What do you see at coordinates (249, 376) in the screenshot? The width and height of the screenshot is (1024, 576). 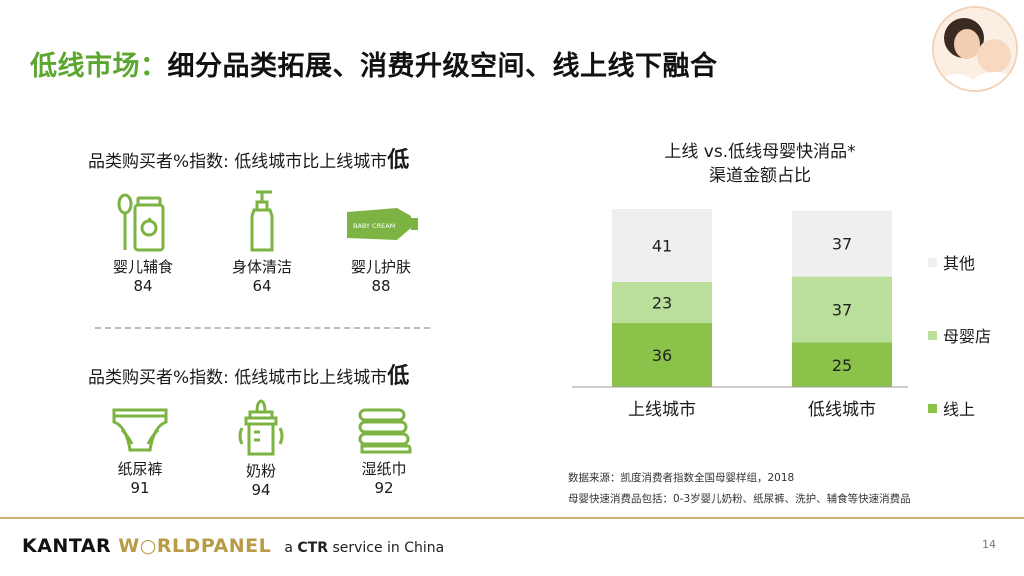 I see `section2-heading: 品类购买者%指数: 低线城市比上线城市低` at bounding box center [249, 376].